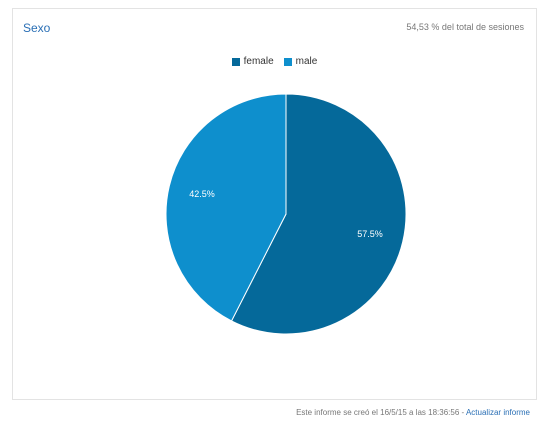  Describe the element at coordinates (226, 207) in the screenshot. I see `pie-slice-male` at that location.